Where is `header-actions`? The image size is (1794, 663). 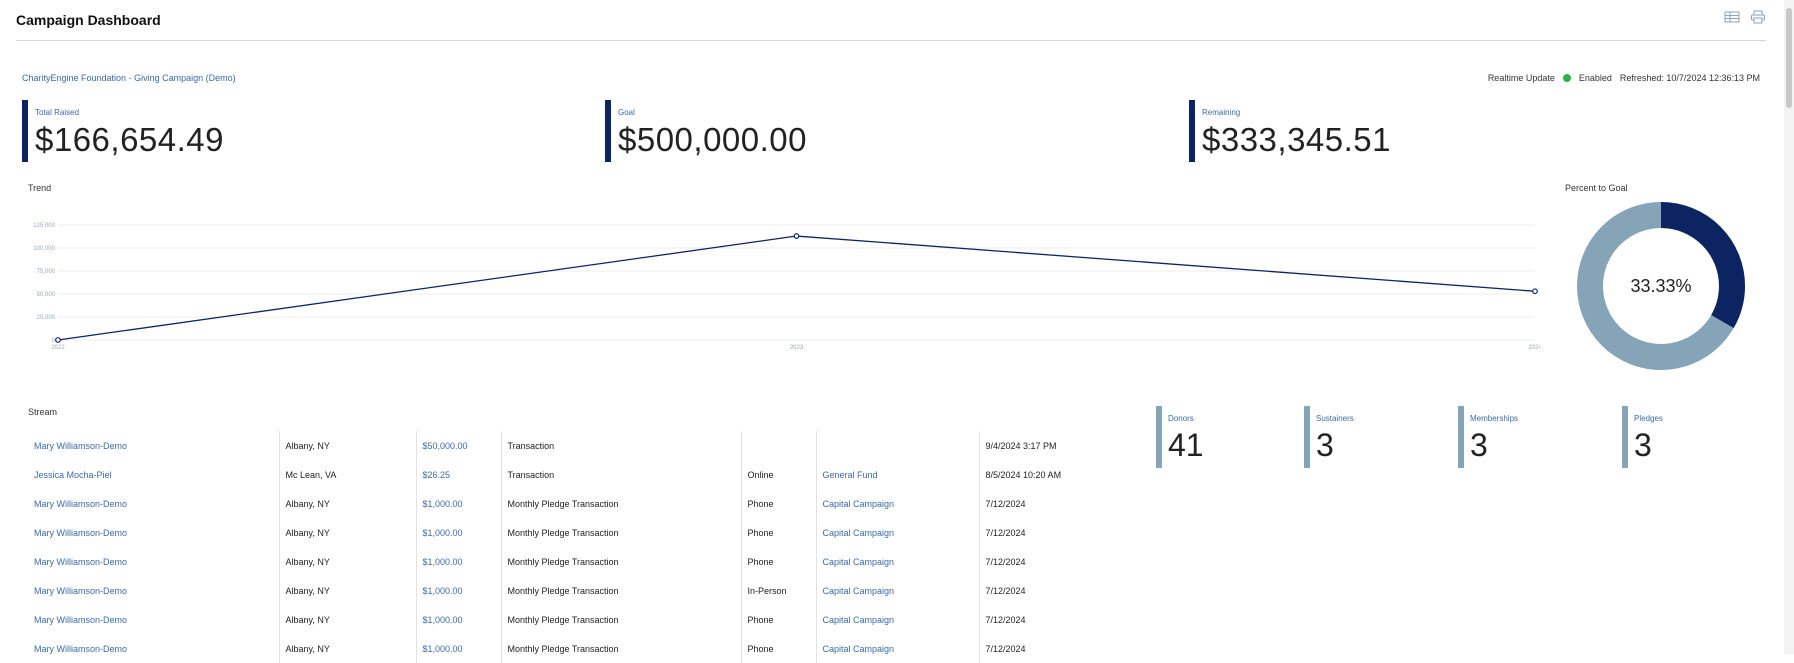
header-actions is located at coordinates (1745, 17).